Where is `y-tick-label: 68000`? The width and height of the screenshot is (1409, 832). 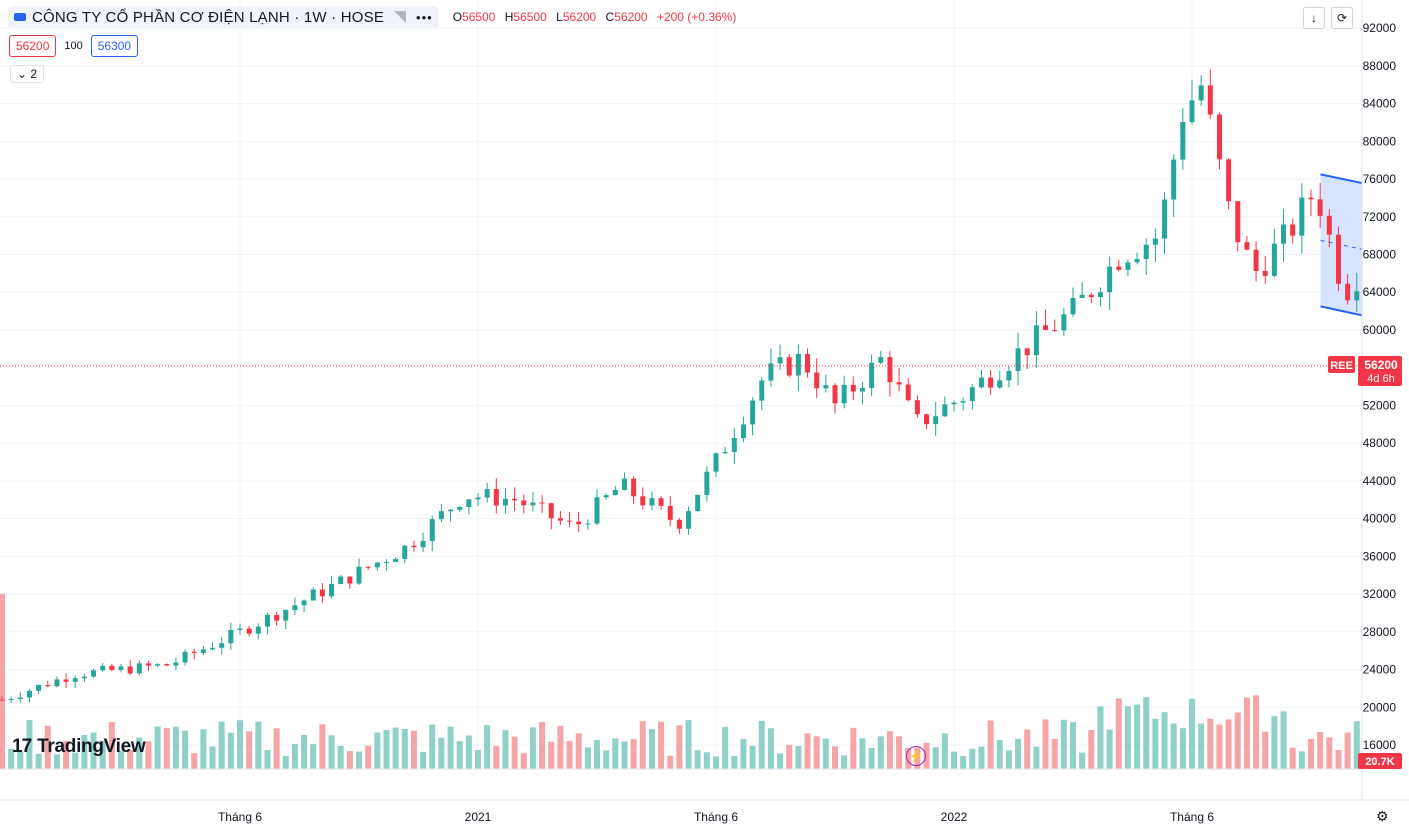
y-tick-label: 68000 is located at coordinates (1380, 255).